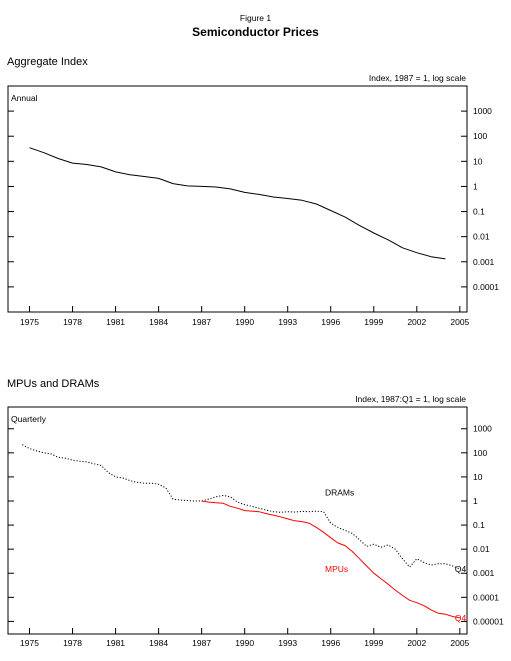 This screenshot has height=661, width=511. What do you see at coordinates (330, 322) in the screenshot?
I see `panel-1-x-tick-label: 1996` at bounding box center [330, 322].